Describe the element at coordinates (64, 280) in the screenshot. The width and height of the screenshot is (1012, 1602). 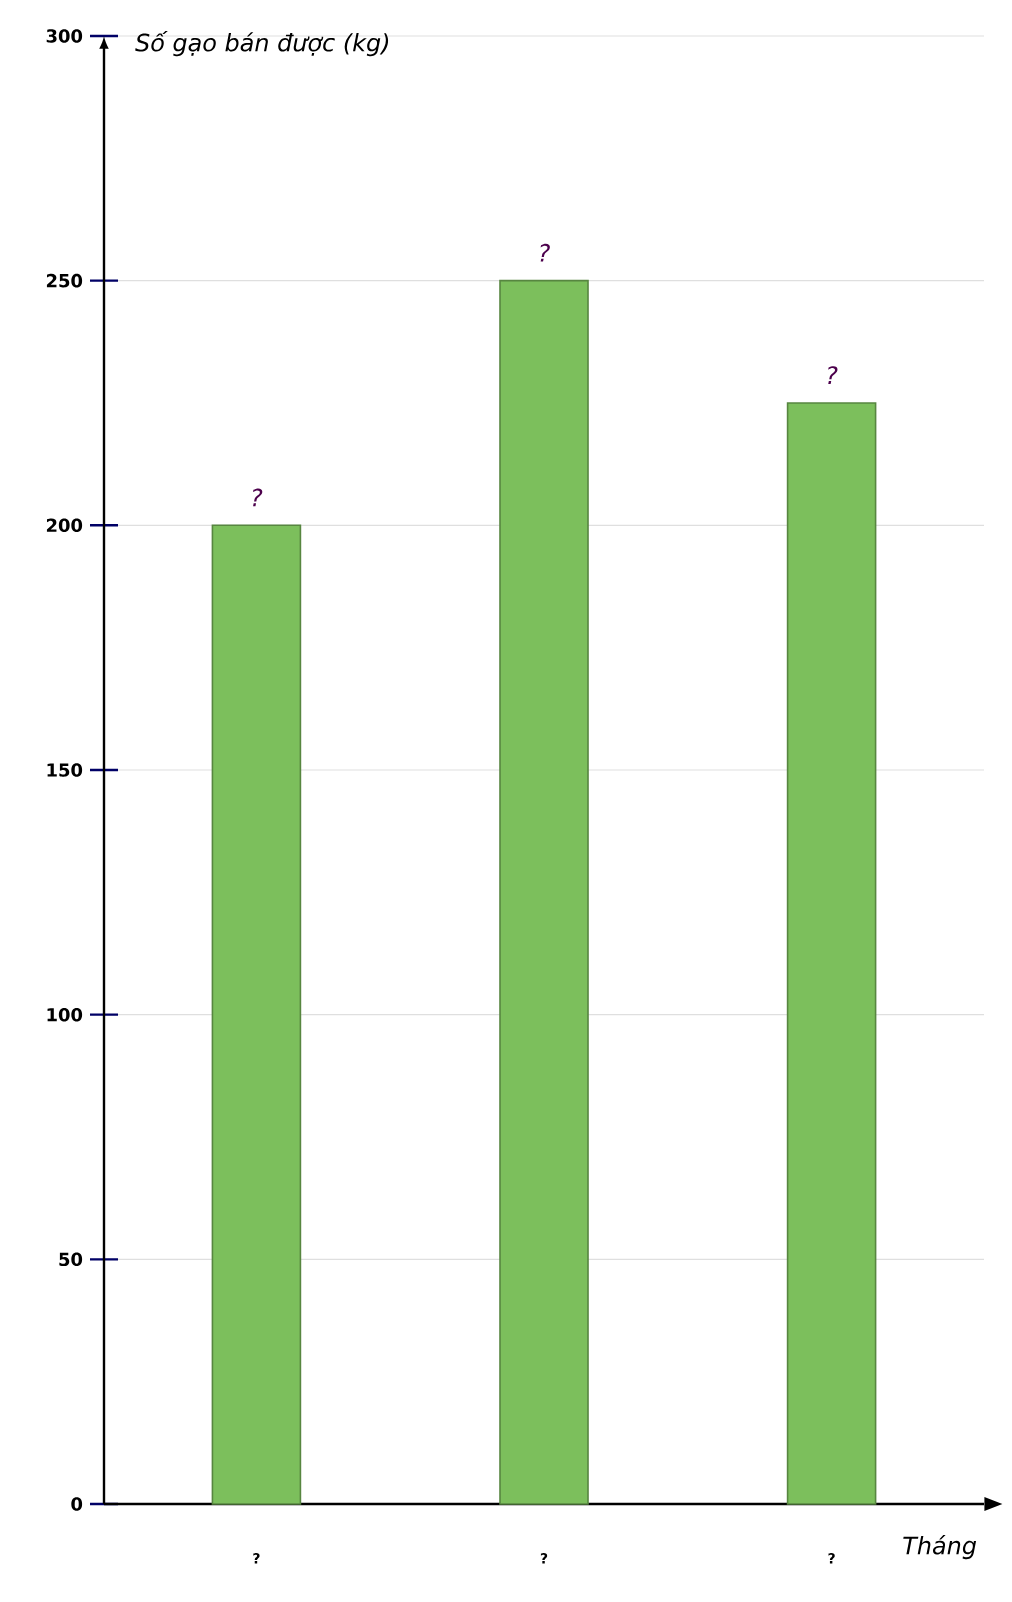
I see `y-tick-label: 250` at that location.